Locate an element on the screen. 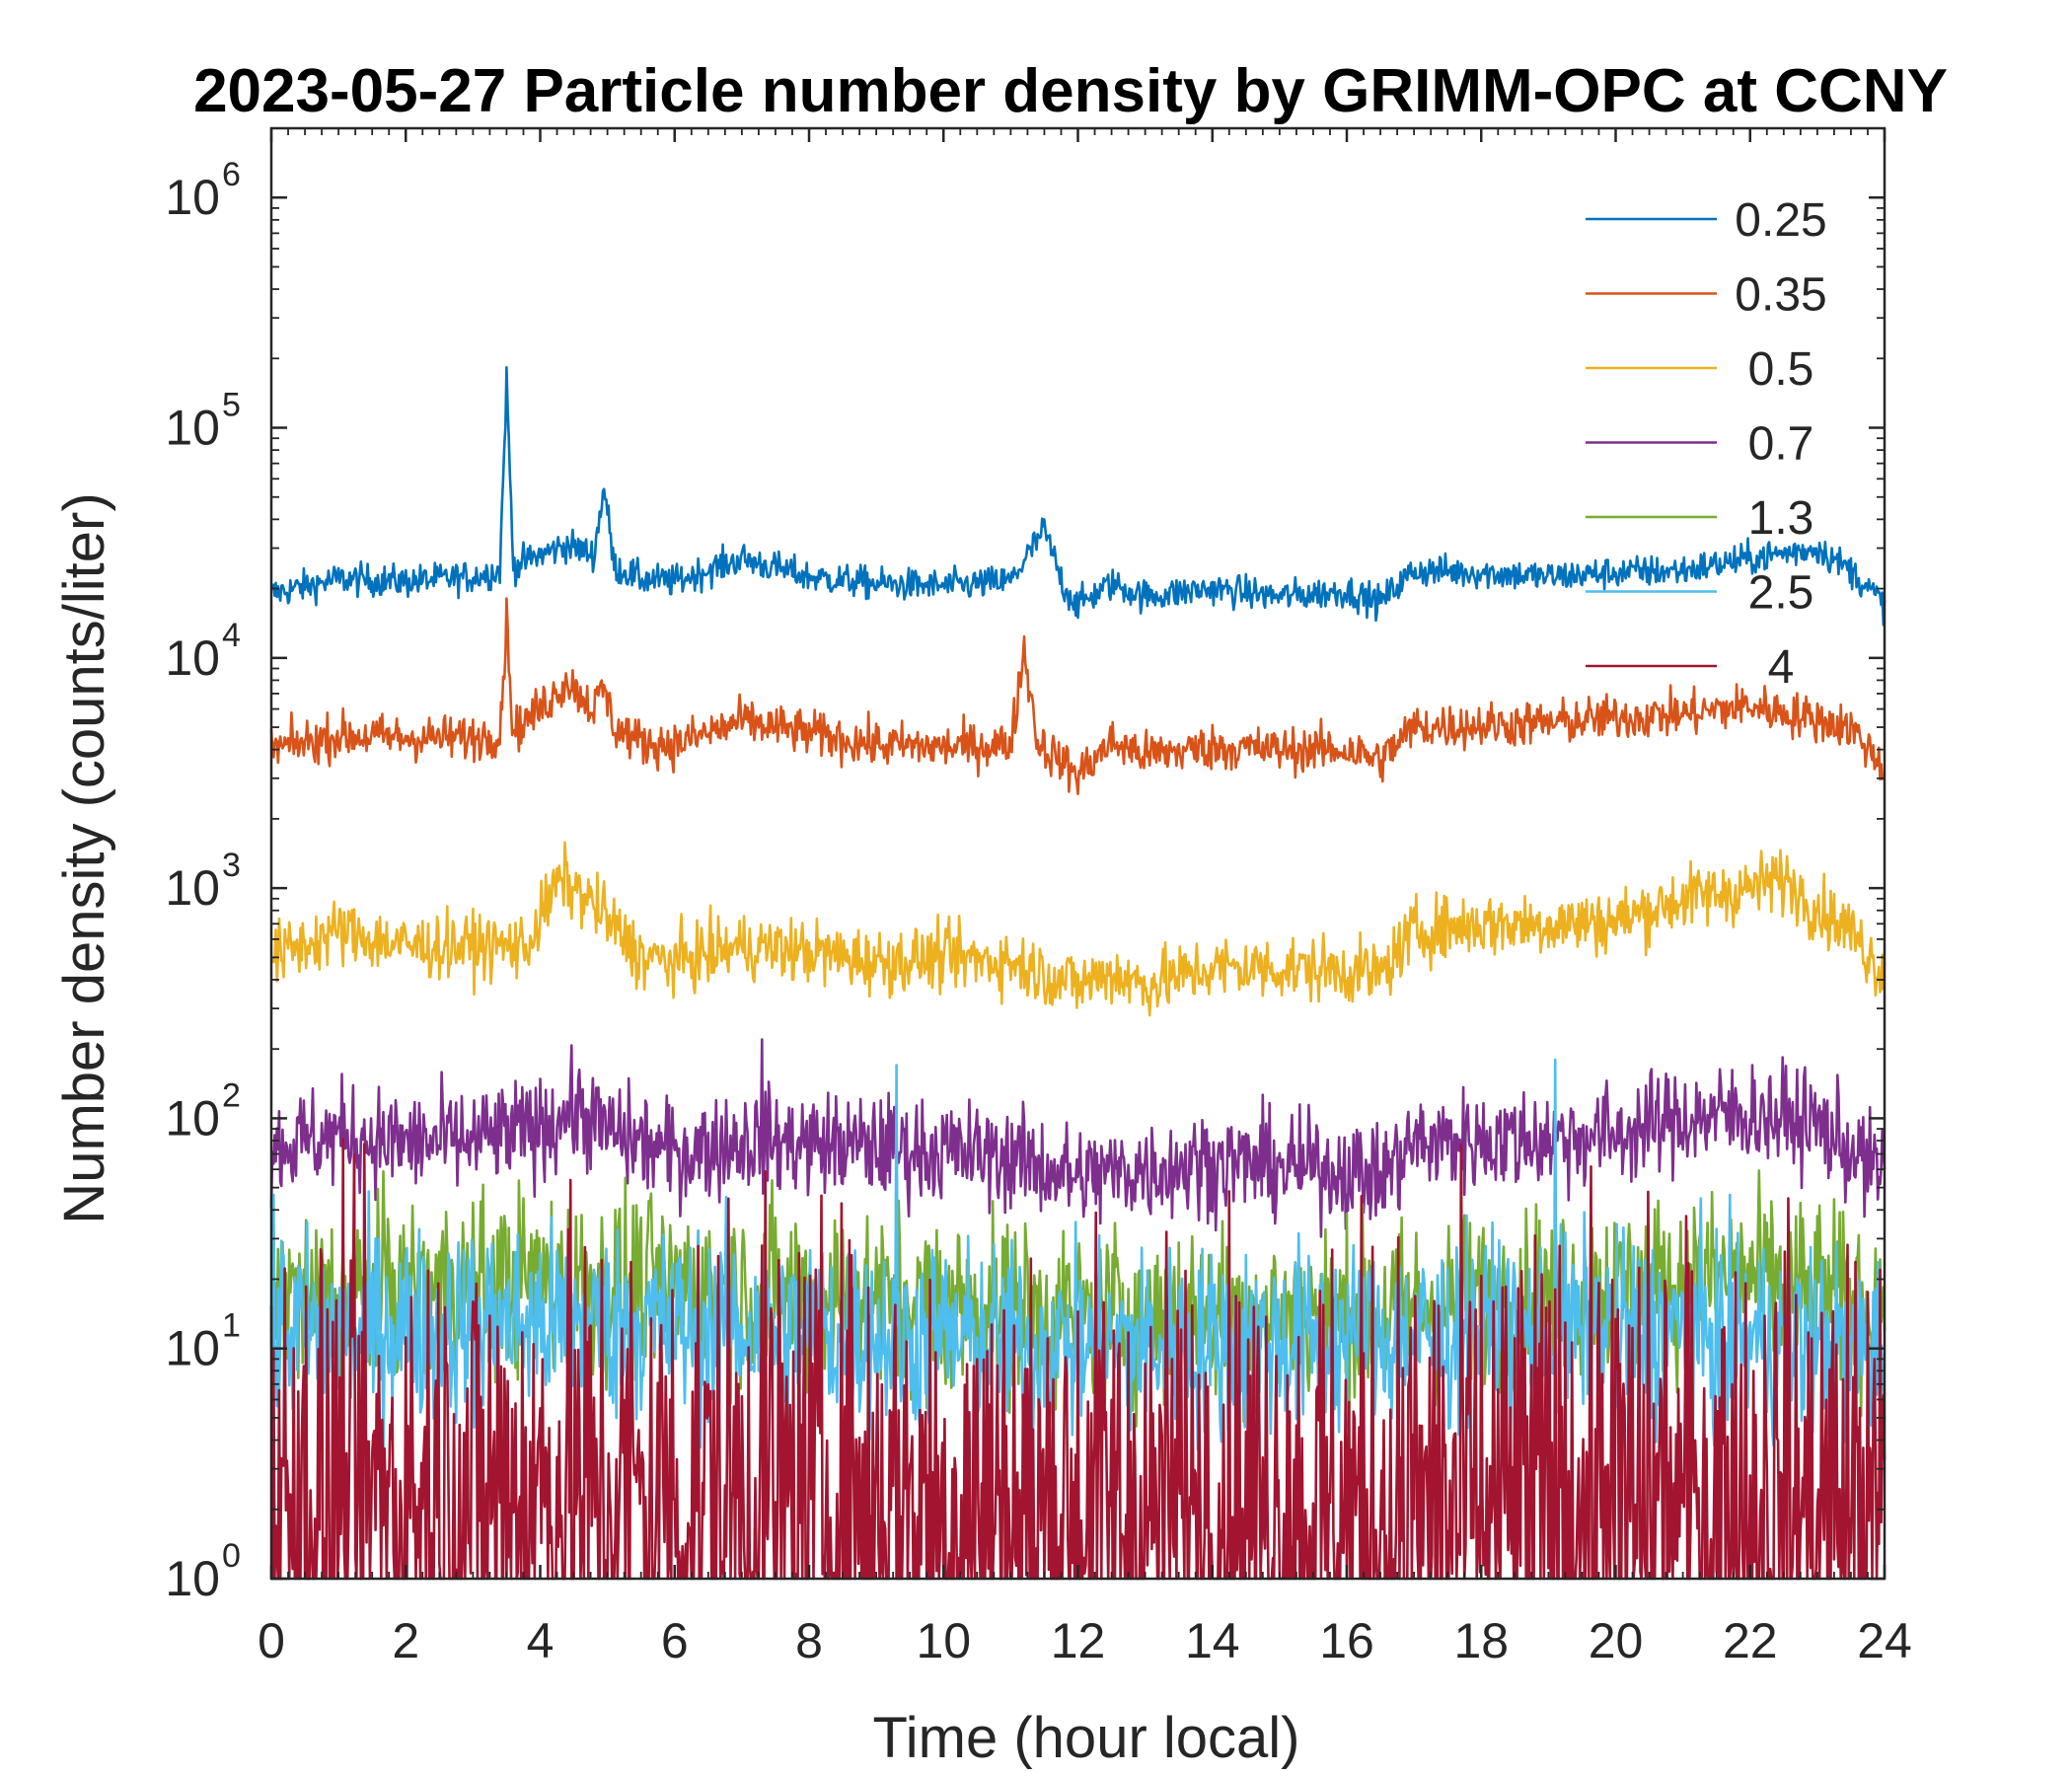 The image size is (2072, 1776). legend-label-0.5: 0.5 is located at coordinates (1781, 370).